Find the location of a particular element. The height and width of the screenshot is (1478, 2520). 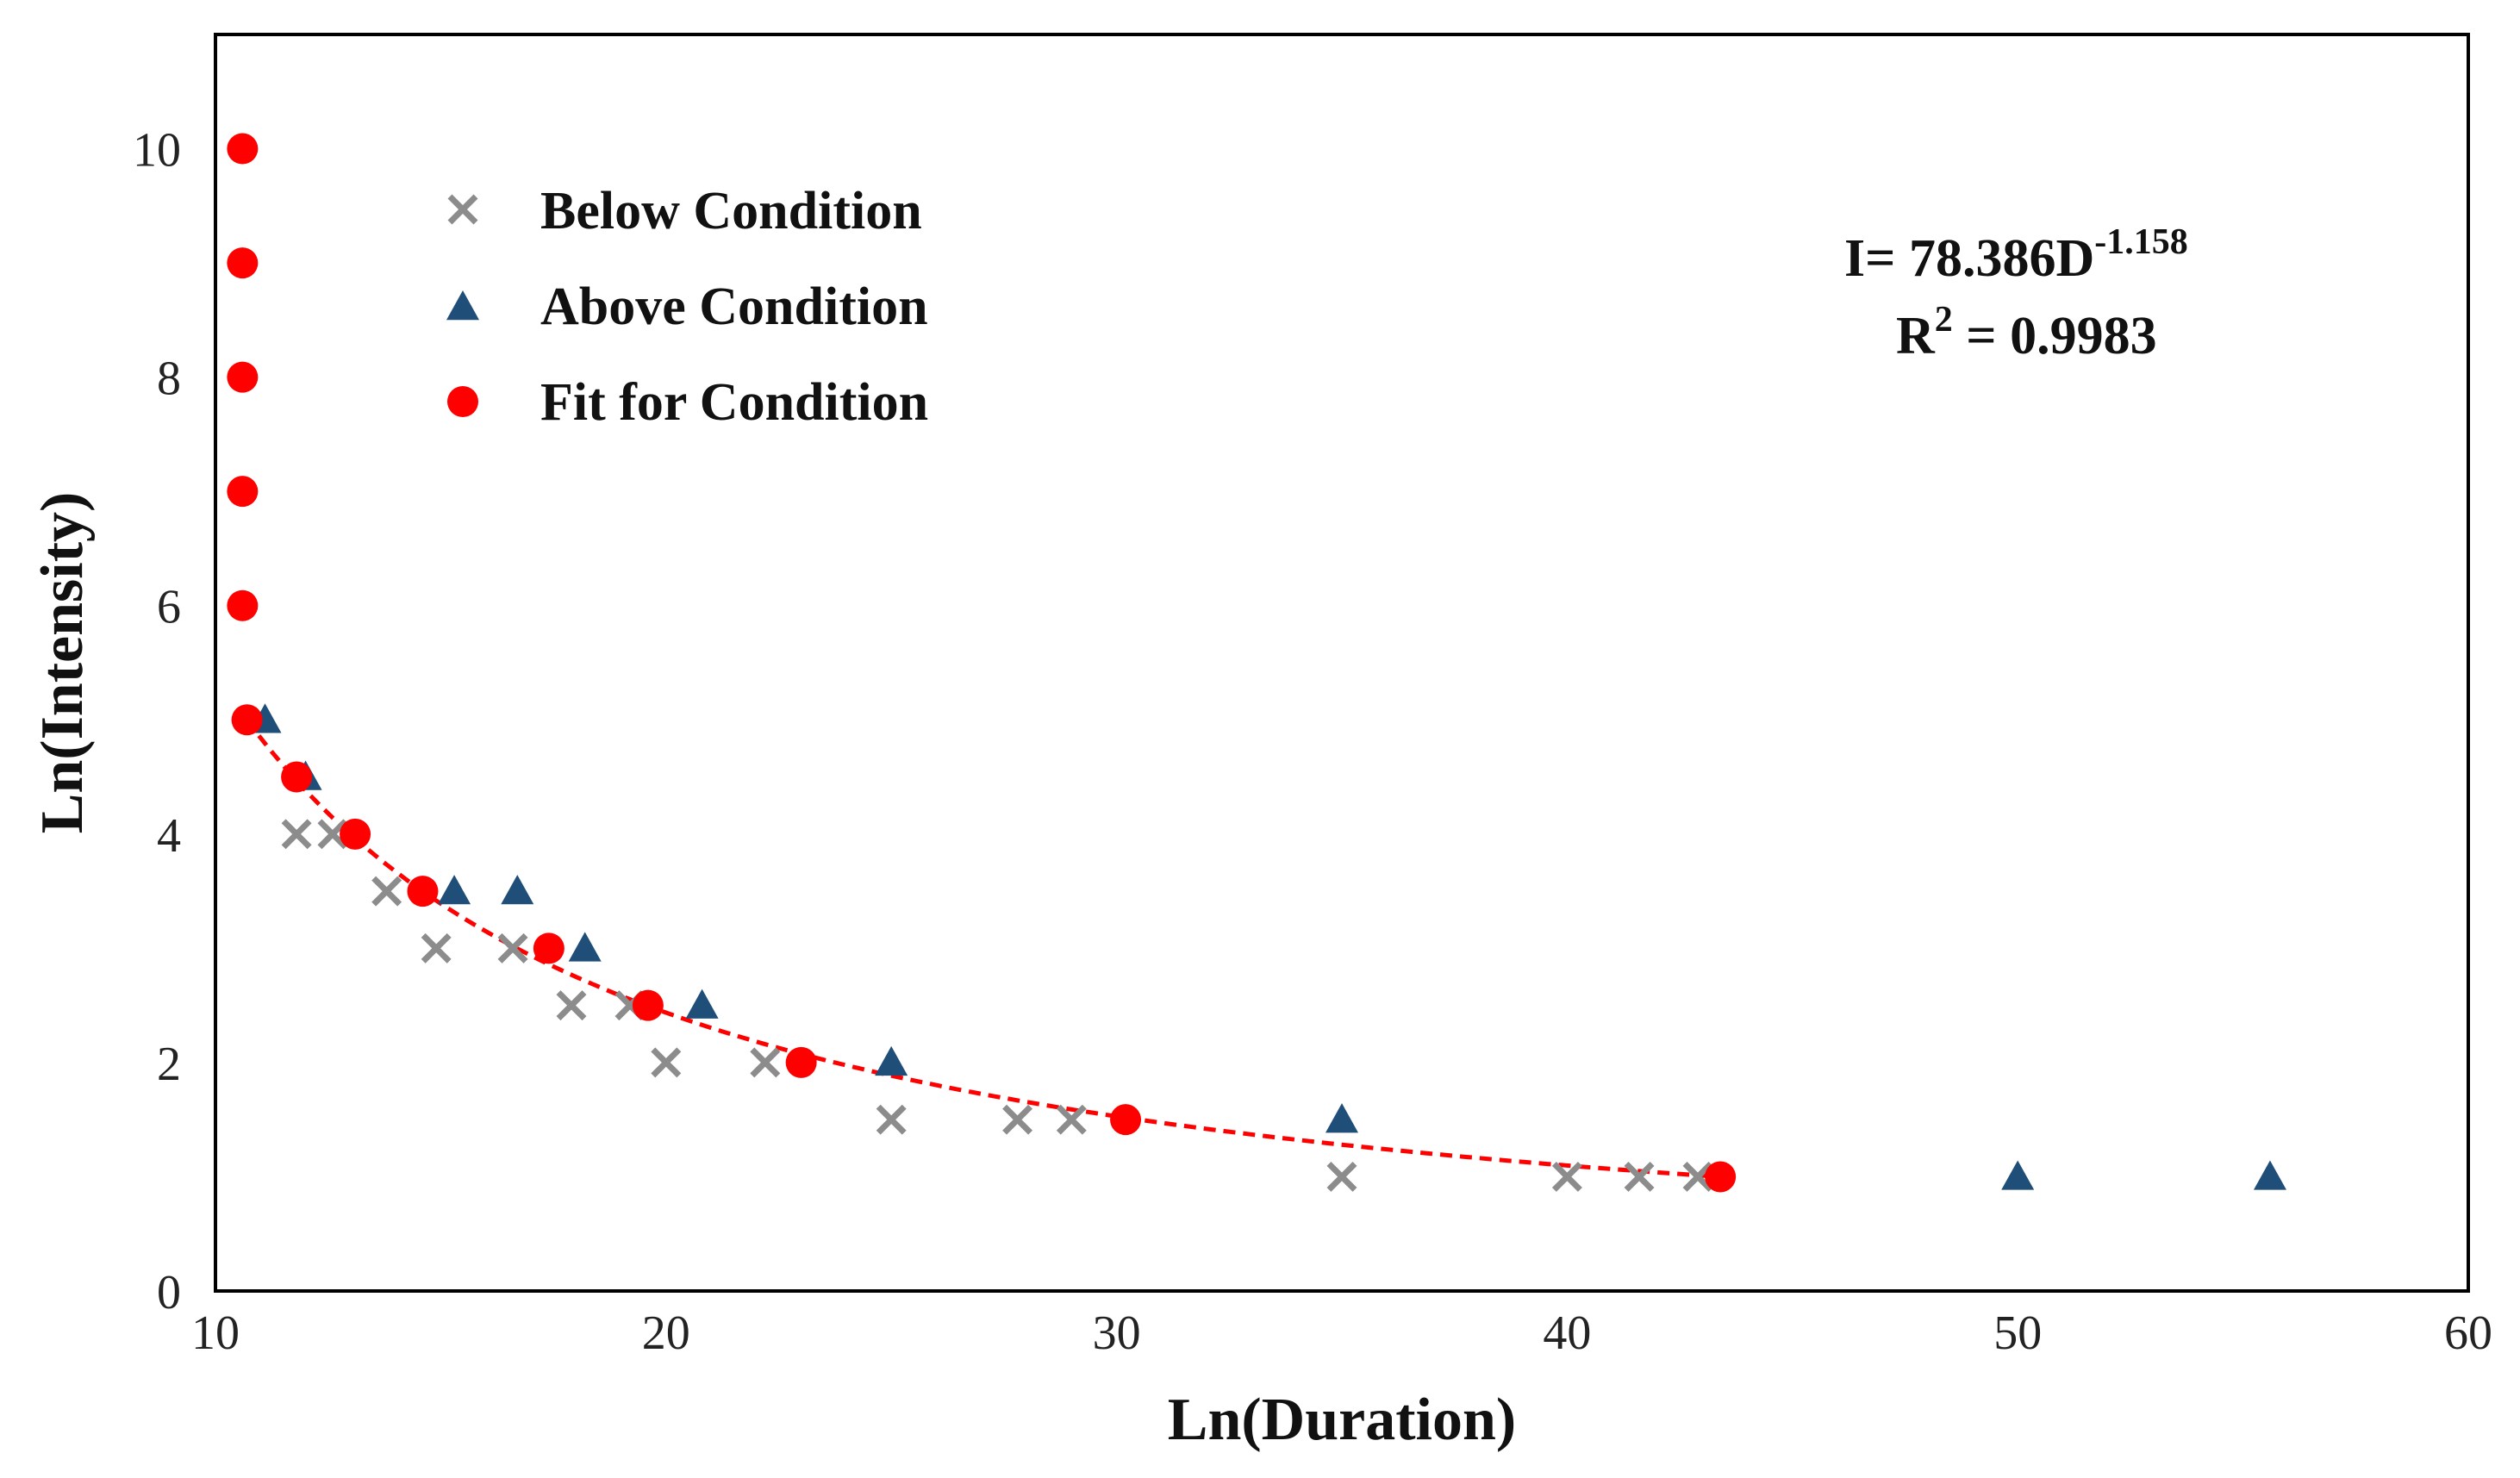

equation-exponent: -1.158 is located at coordinates (2141, 242).